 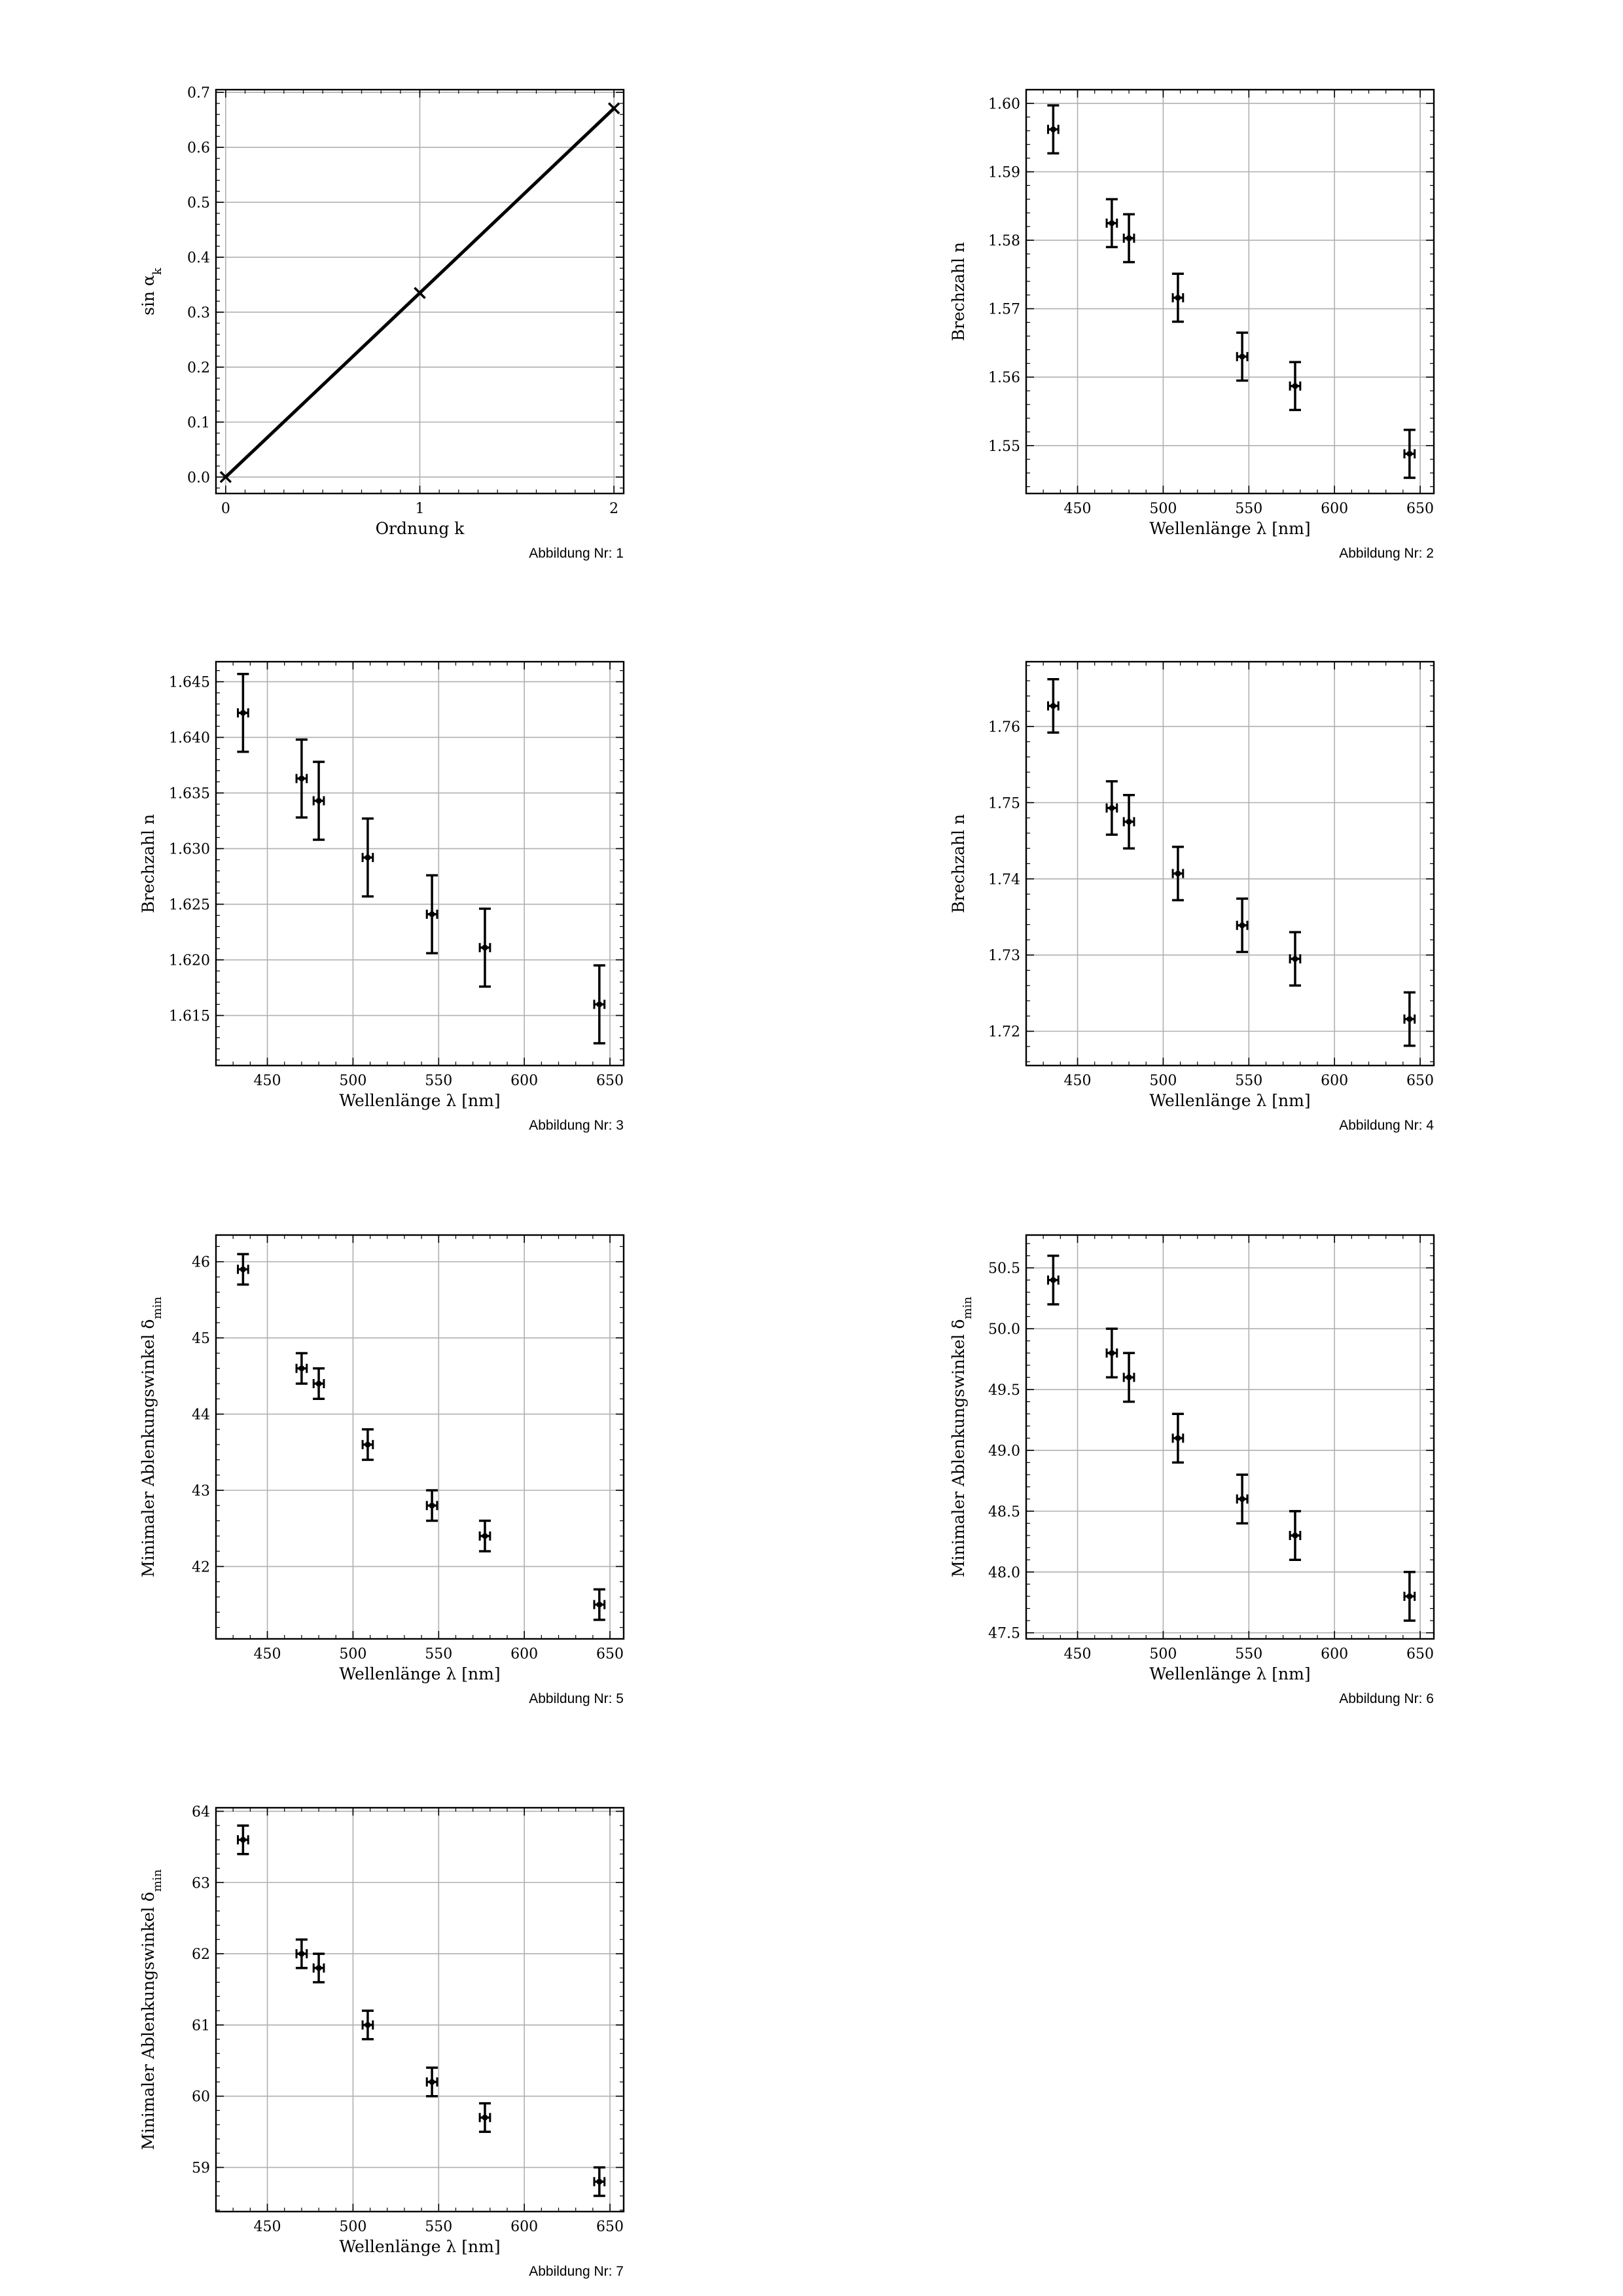 I want to click on y-tick-label: 1.72, so click(x=1004, y=1032).